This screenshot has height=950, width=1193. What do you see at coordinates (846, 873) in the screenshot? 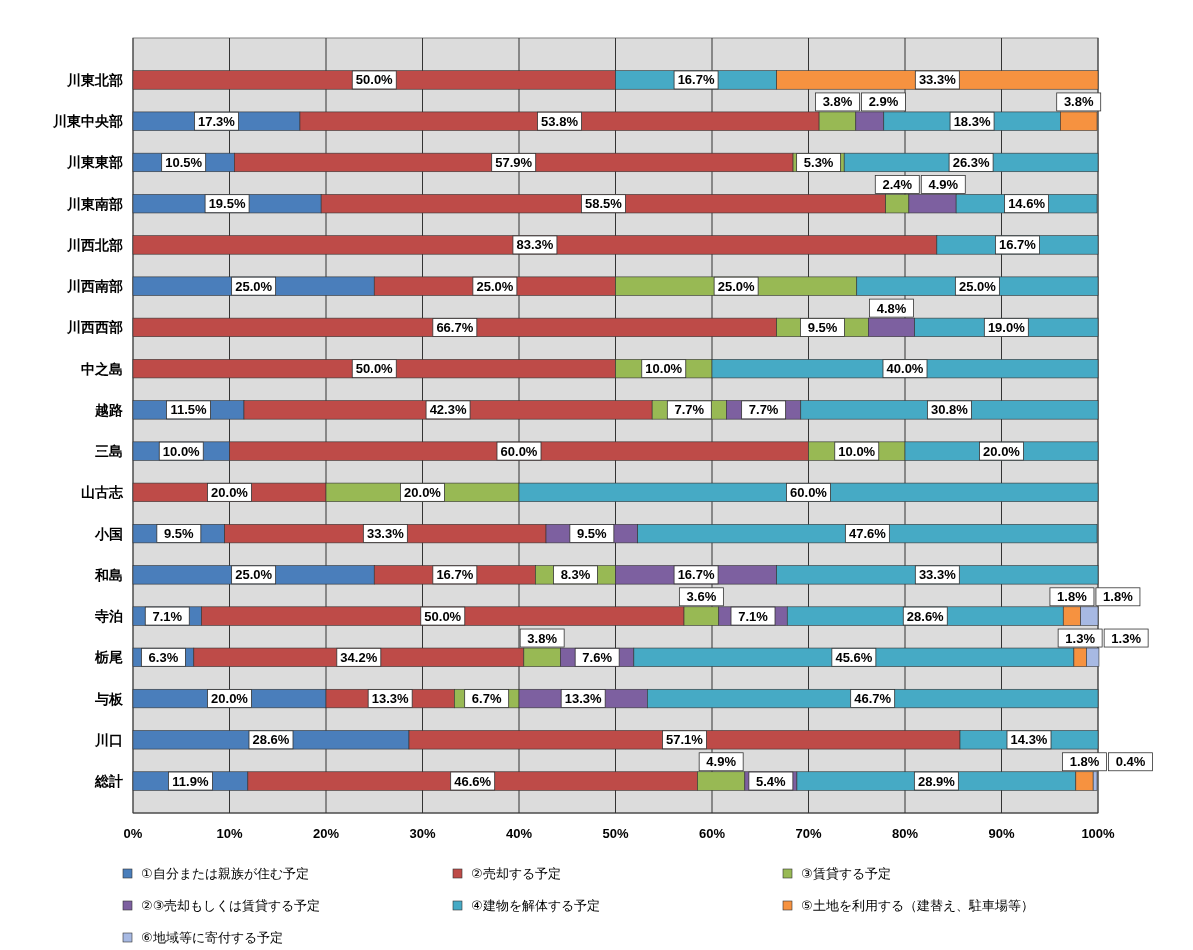
I see `legend-label: ③賃貸する予定` at bounding box center [846, 873].